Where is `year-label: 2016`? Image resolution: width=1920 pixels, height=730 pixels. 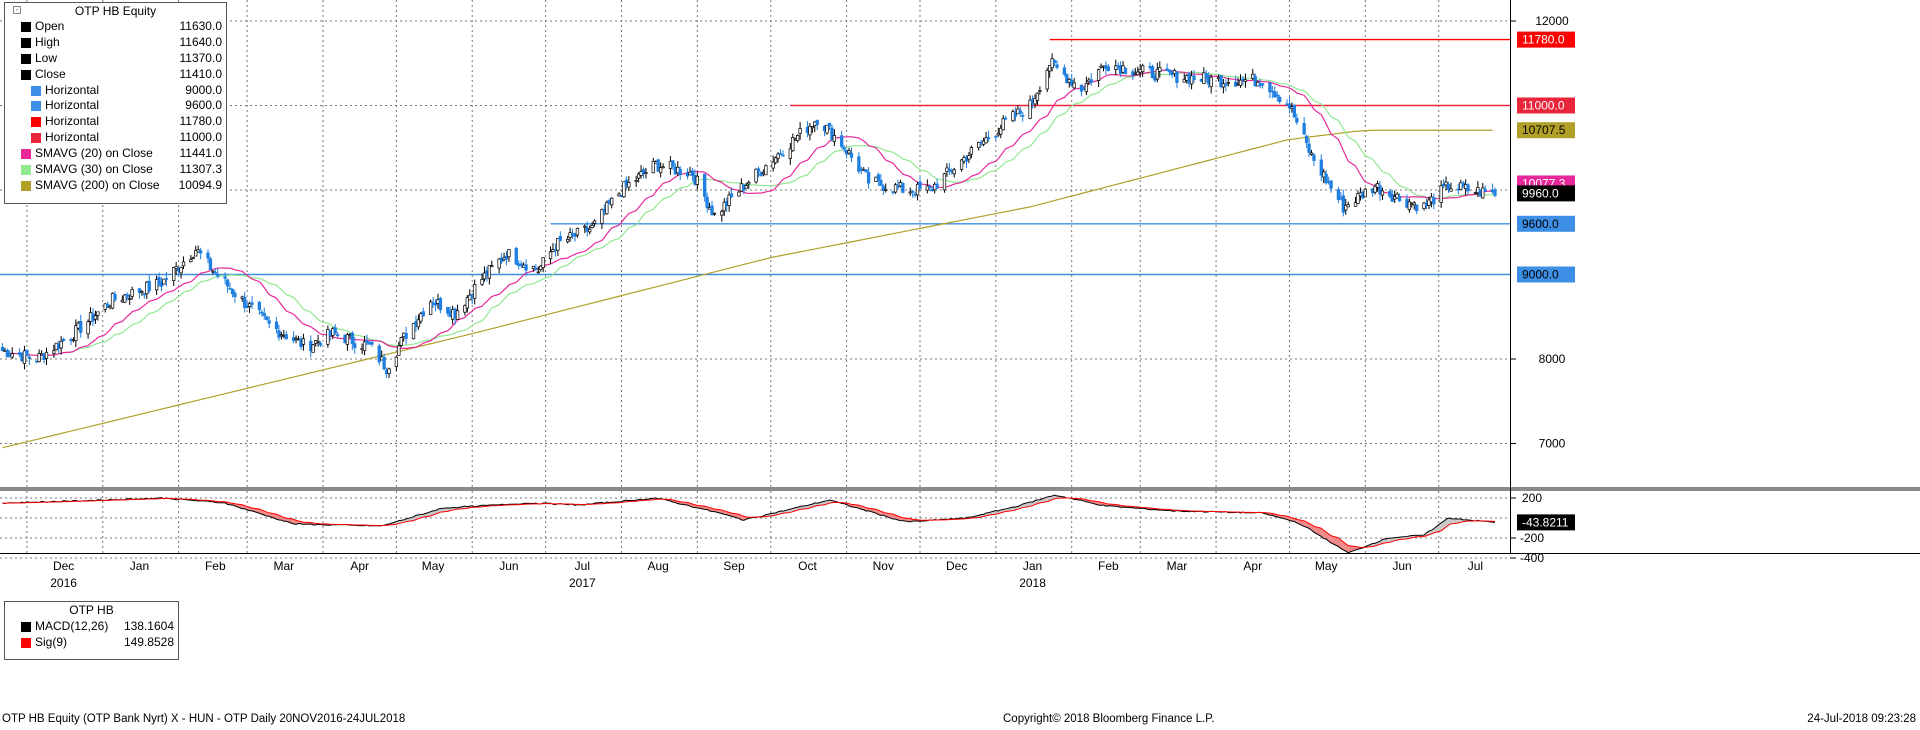 year-label: 2016 is located at coordinates (63, 583).